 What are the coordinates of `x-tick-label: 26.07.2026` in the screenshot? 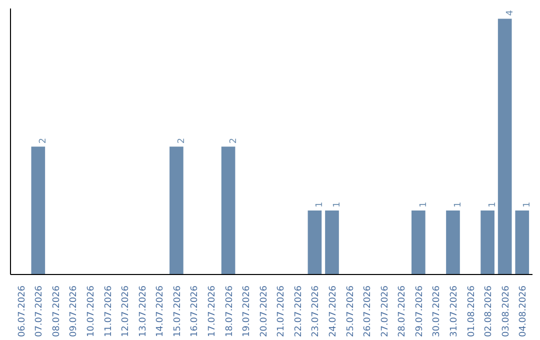 It's located at (368, 311).